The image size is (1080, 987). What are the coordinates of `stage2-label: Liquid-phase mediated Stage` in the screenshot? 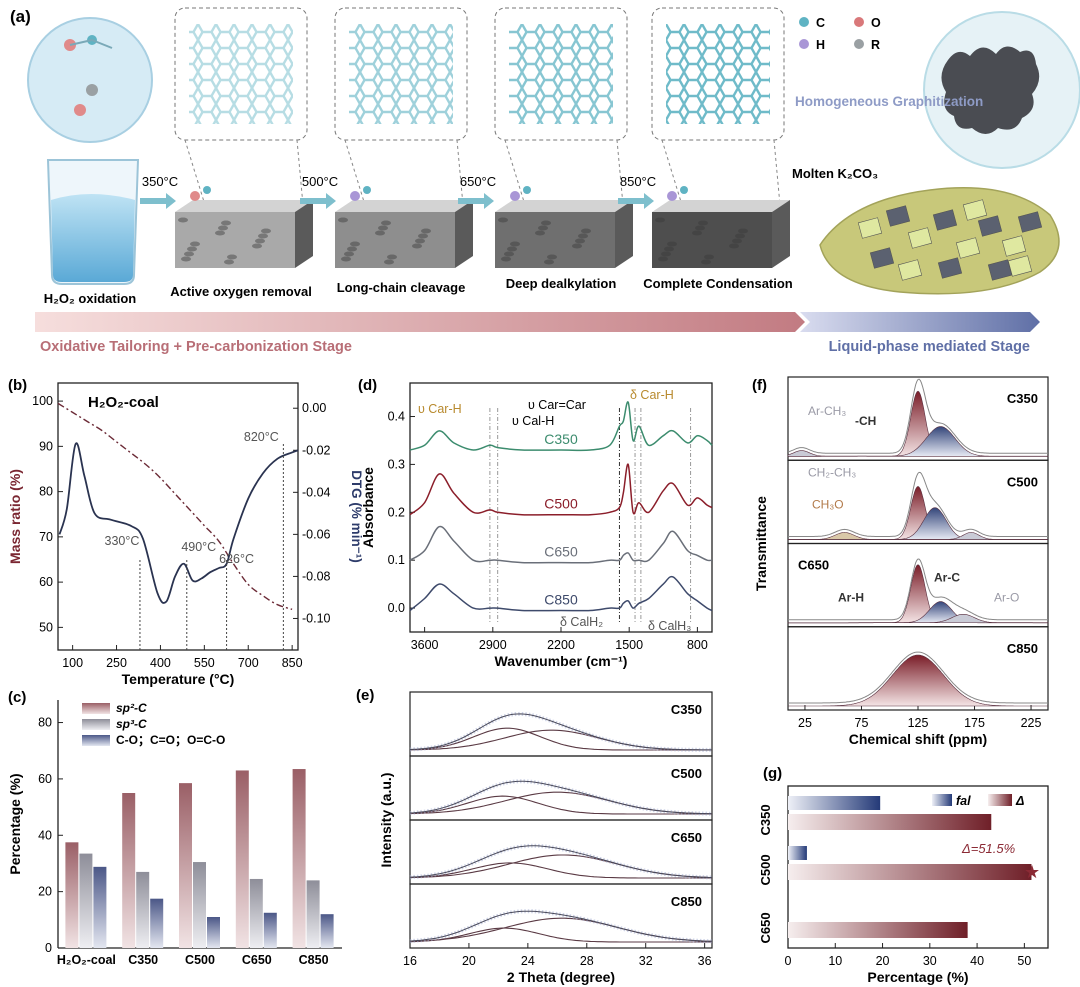 It's located at (929, 347).